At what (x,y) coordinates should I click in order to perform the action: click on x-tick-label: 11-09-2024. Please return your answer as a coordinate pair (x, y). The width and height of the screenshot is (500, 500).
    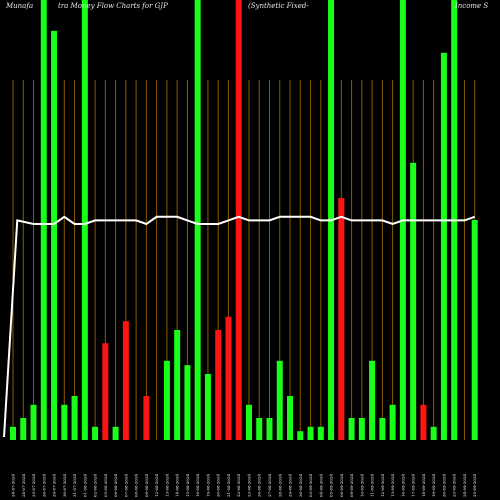
    Looking at the image, I should click on (372, 485).